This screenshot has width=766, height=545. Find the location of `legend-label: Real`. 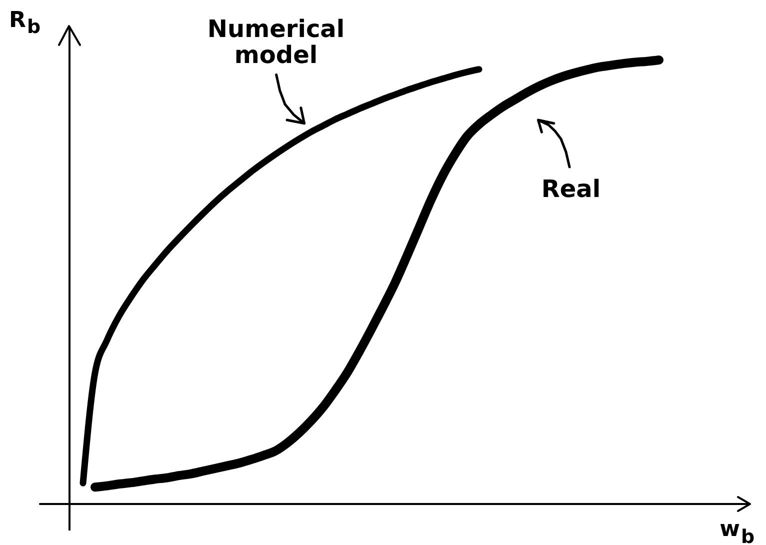

legend-label: Real is located at coordinates (571, 189).